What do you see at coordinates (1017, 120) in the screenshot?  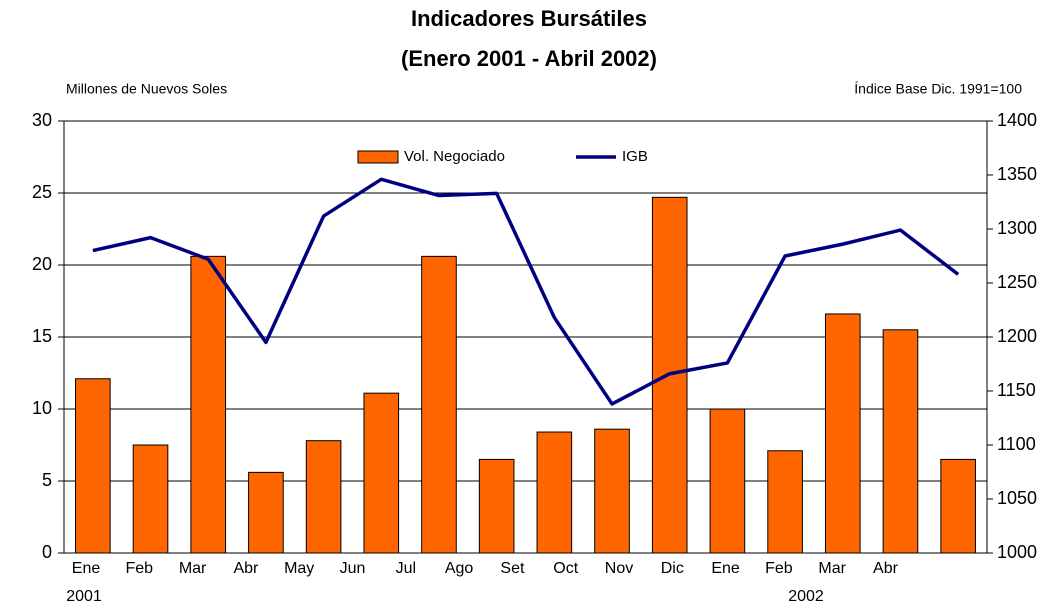 I see `y2-tick-label: 1400` at bounding box center [1017, 120].